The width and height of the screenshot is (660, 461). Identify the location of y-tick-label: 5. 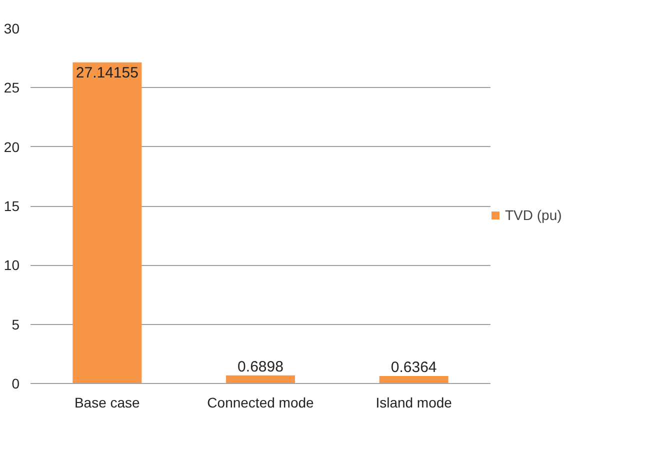
(16, 324).